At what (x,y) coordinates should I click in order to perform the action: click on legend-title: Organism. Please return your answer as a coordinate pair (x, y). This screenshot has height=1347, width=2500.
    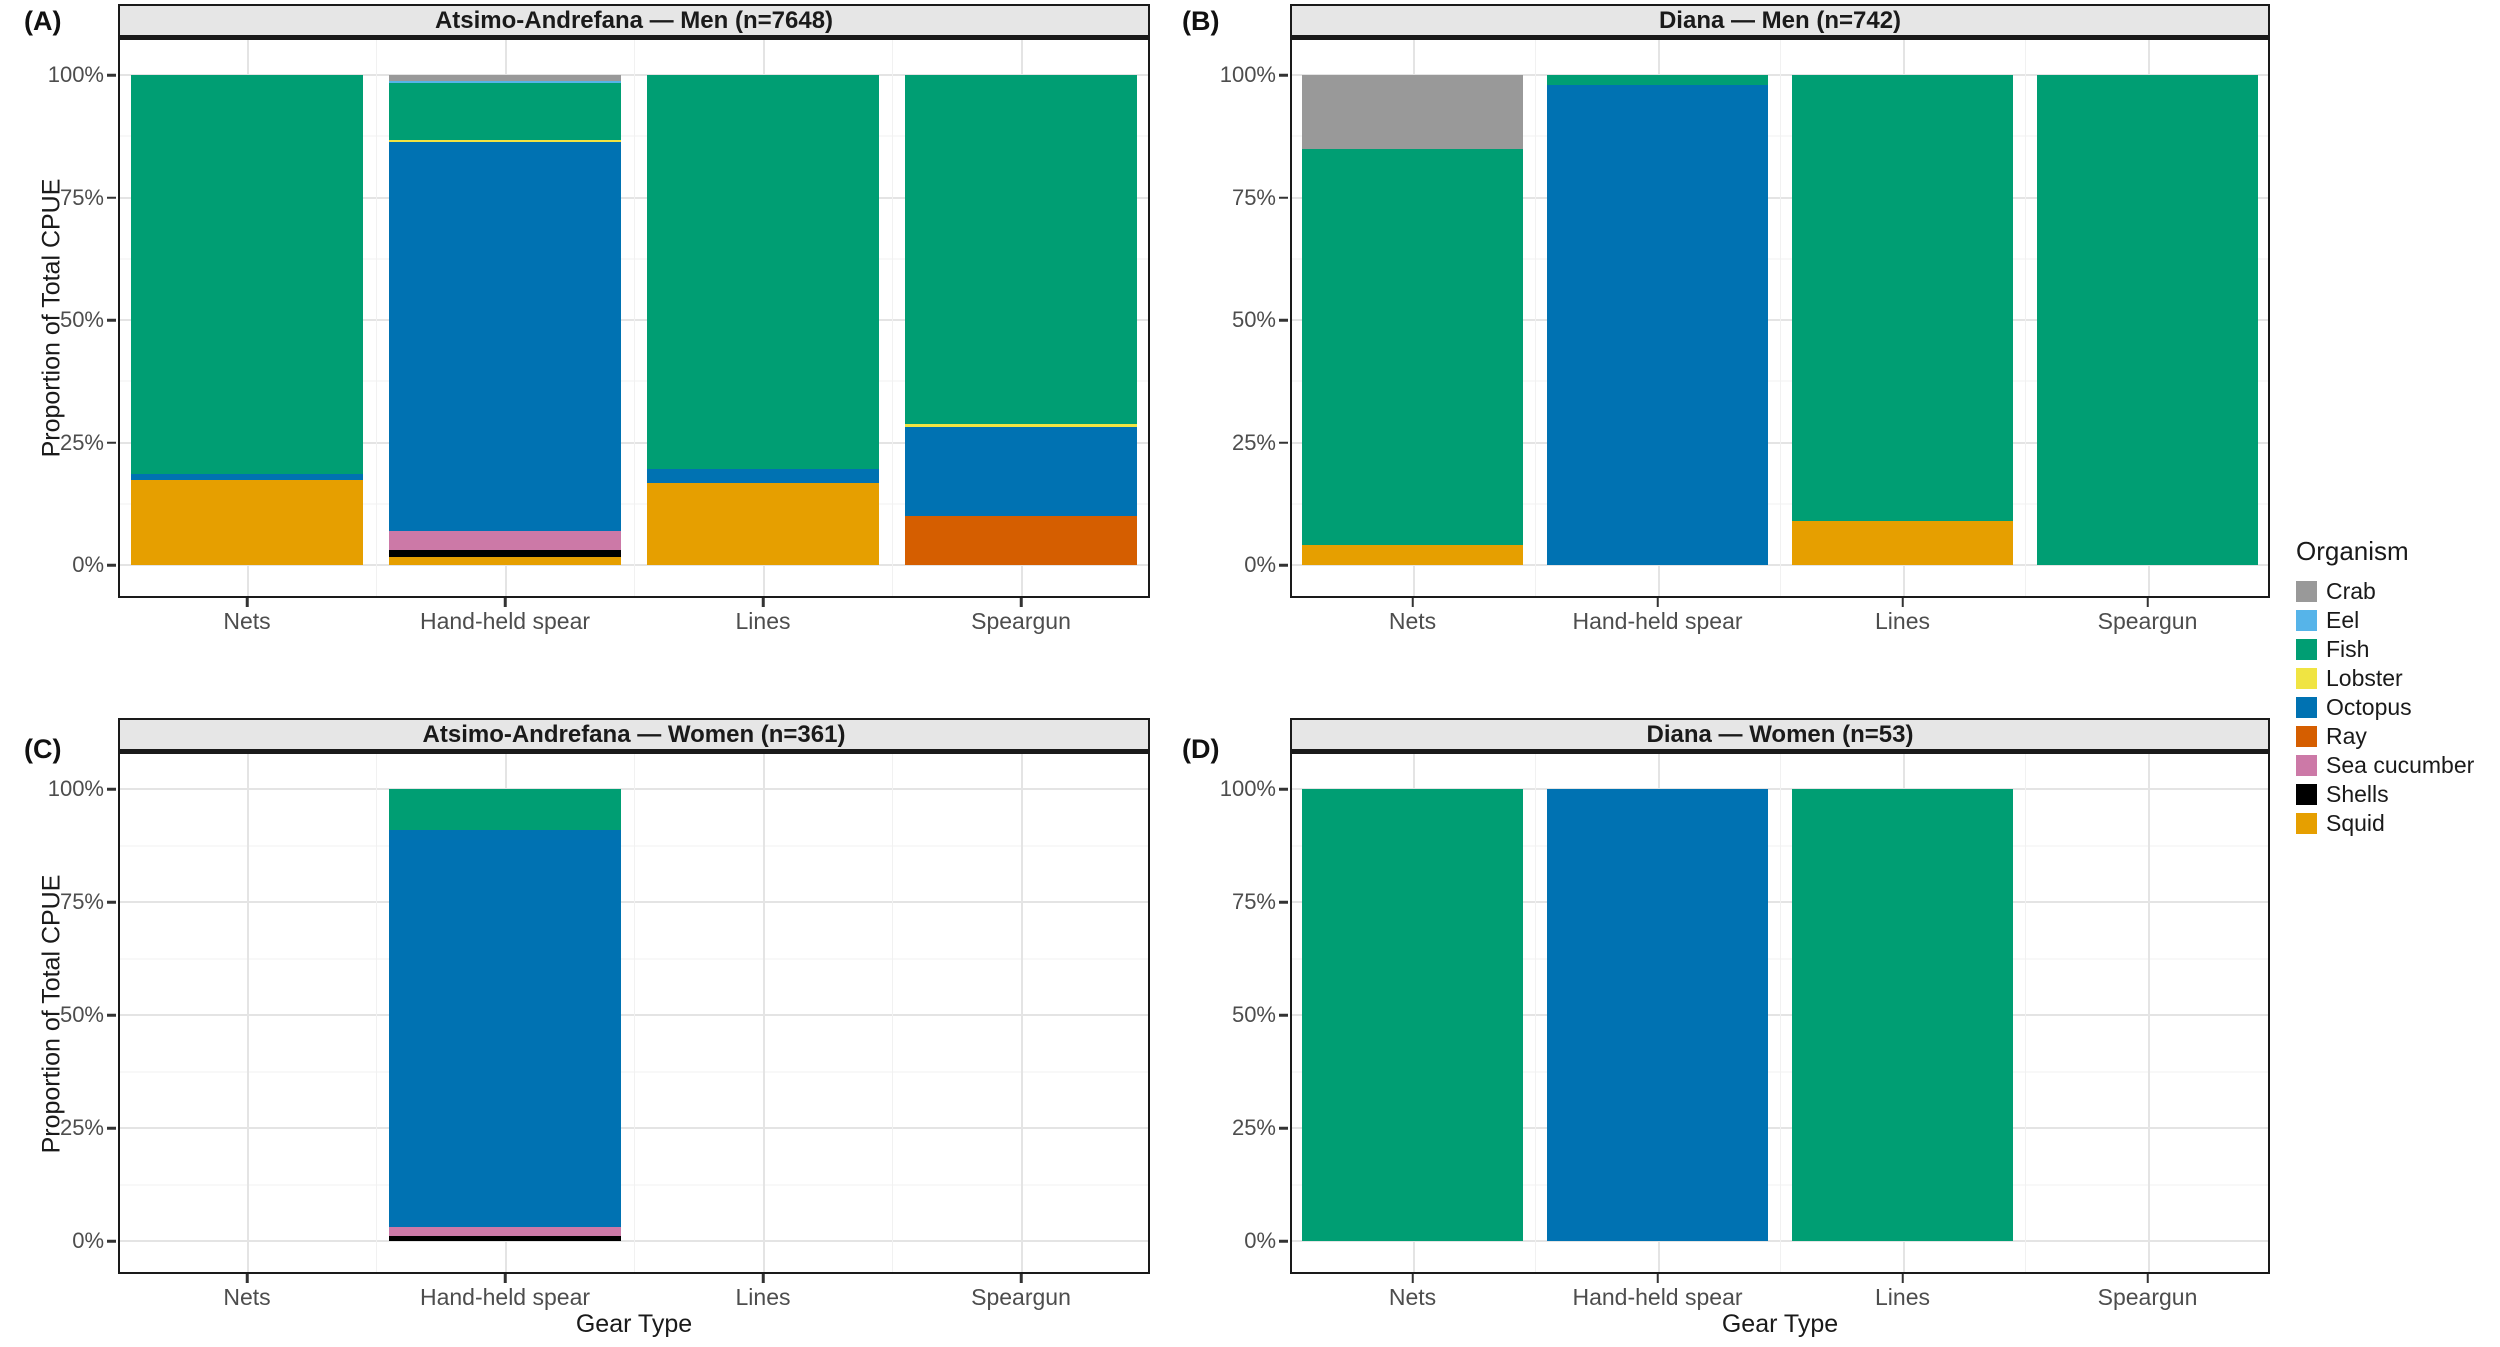
    Looking at the image, I should click on (2352, 551).